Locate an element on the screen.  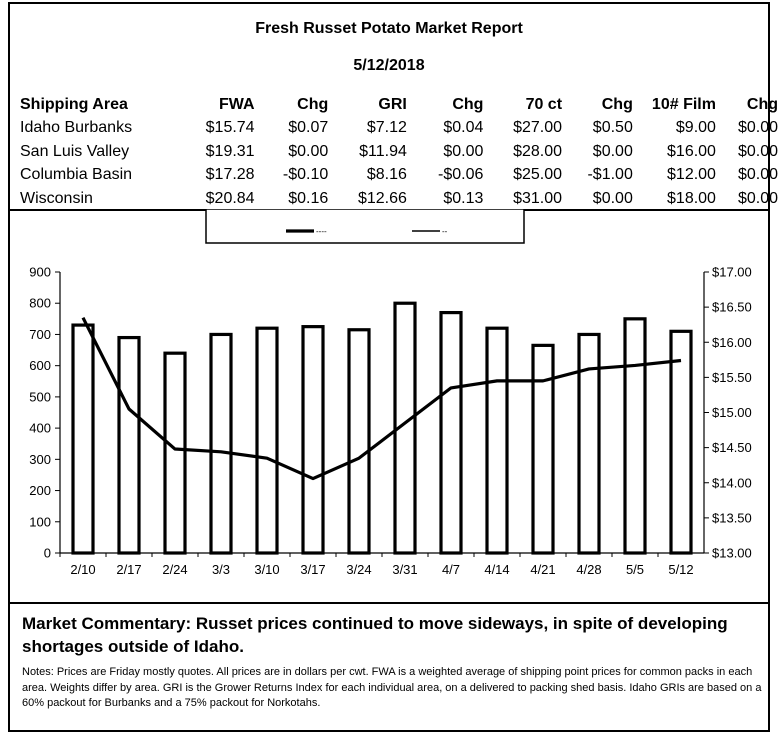
left-tick-label: 300 is located at coordinates (40, 459).